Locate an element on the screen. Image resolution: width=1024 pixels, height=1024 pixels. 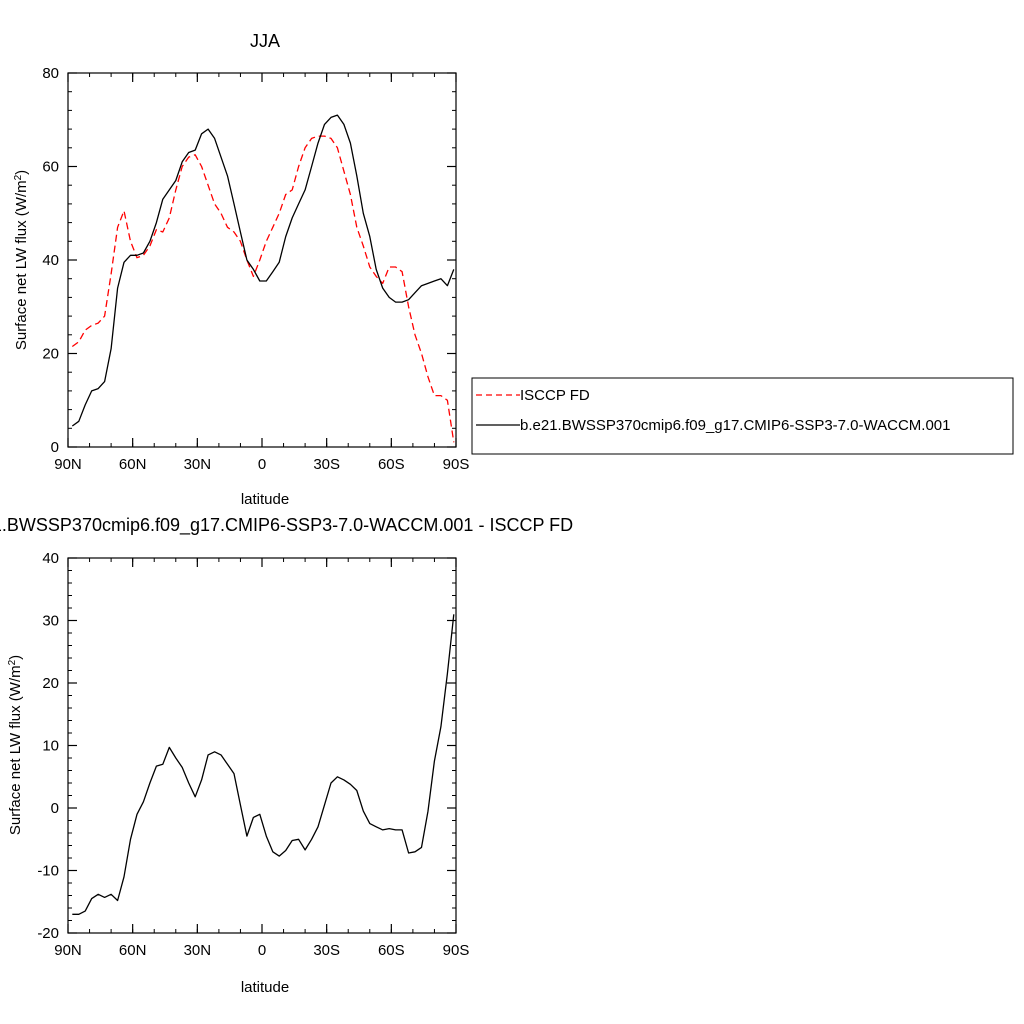
y-tick-label: 30 is located at coordinates (50, 621).